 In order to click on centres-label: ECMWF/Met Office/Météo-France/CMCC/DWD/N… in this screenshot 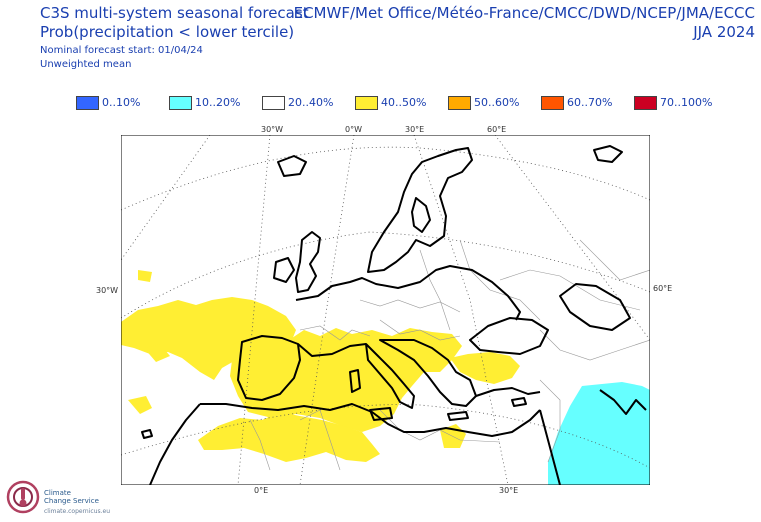, I will do `click(524, 13)`.